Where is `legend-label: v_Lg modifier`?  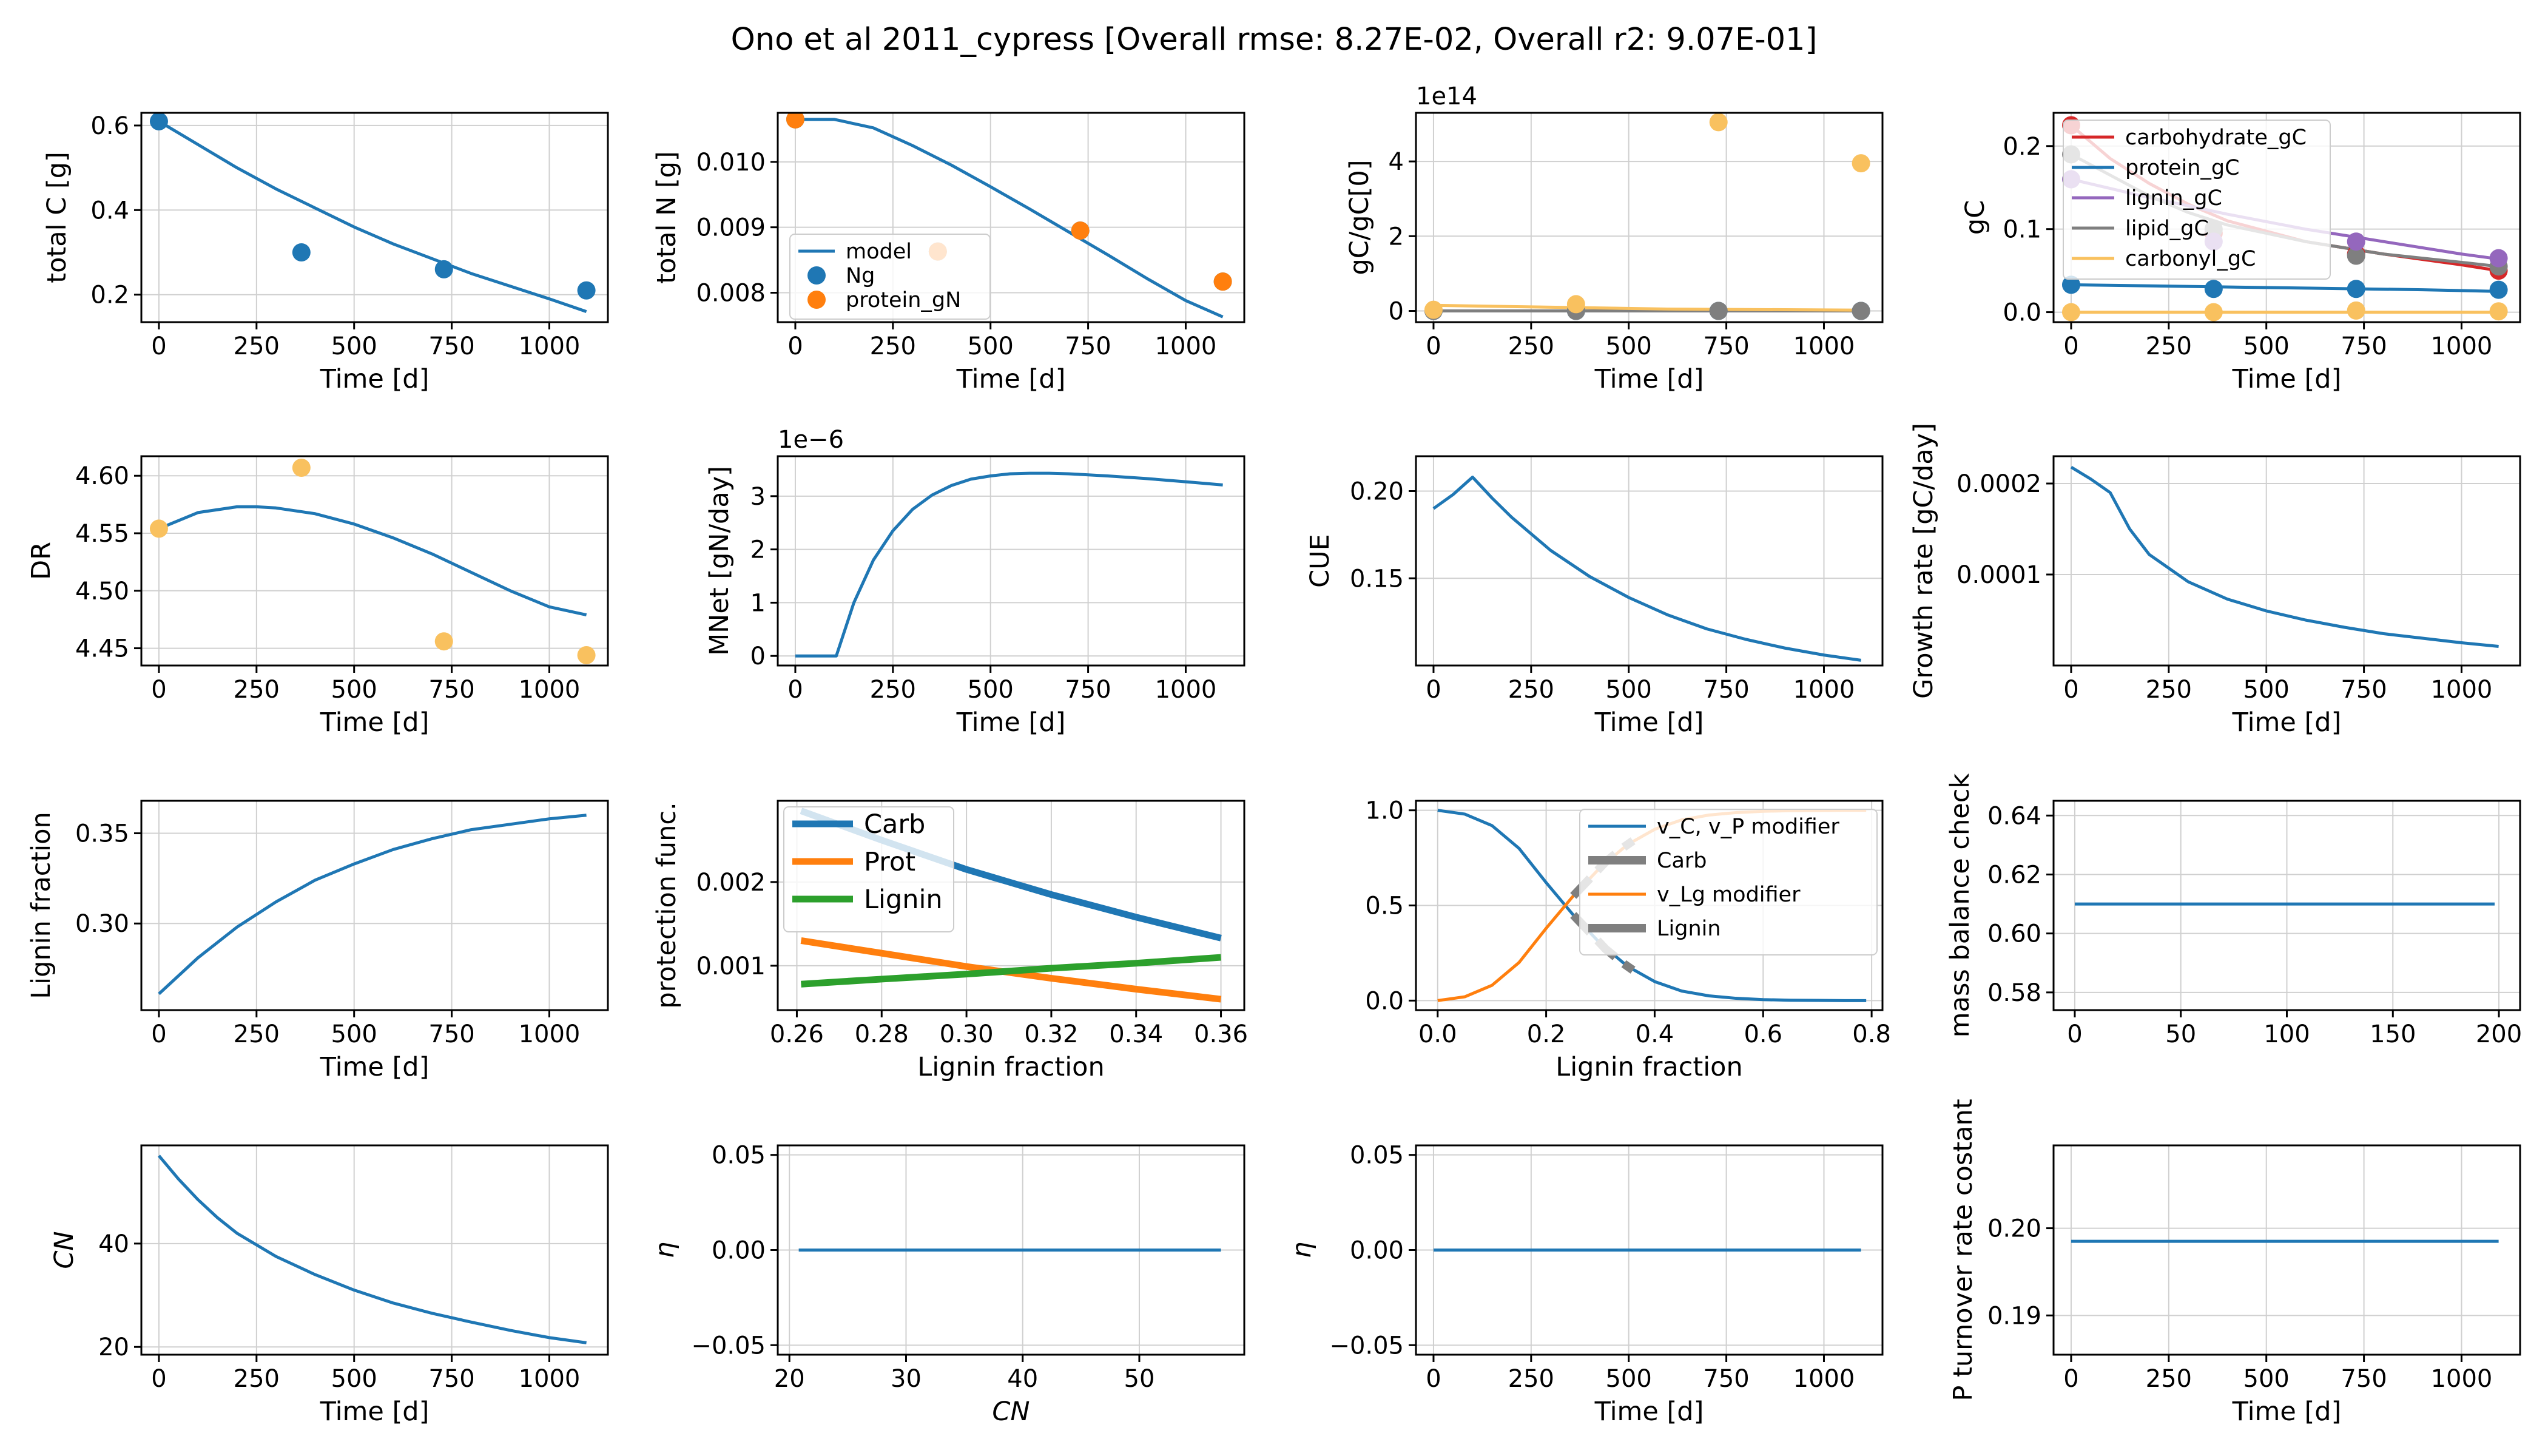
legend-label: v_Lg modifier is located at coordinates (1729, 895).